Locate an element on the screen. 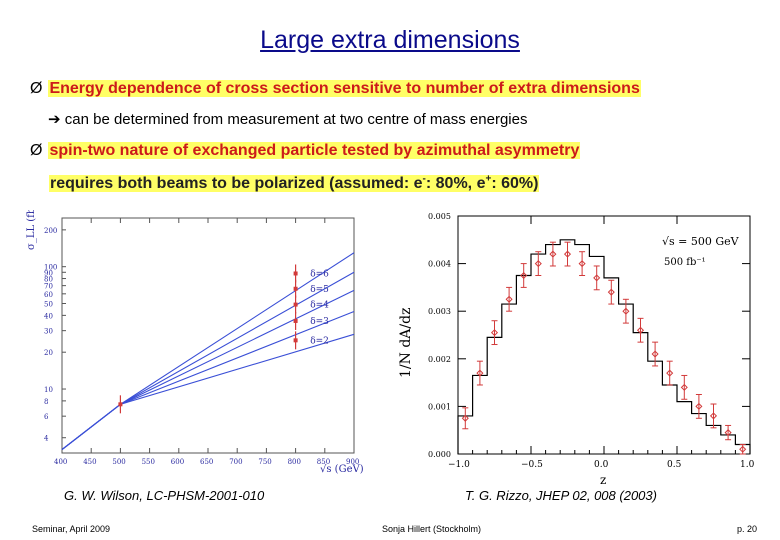  requires-mid: : 80%, e is located at coordinates (455, 184).